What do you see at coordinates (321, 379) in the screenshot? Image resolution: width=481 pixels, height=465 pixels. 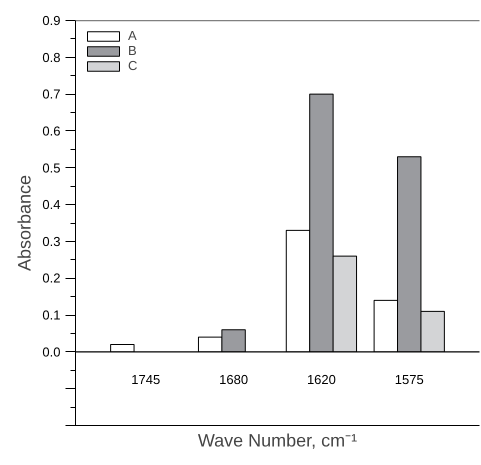 I see `x-tick-label: 1620` at bounding box center [321, 379].